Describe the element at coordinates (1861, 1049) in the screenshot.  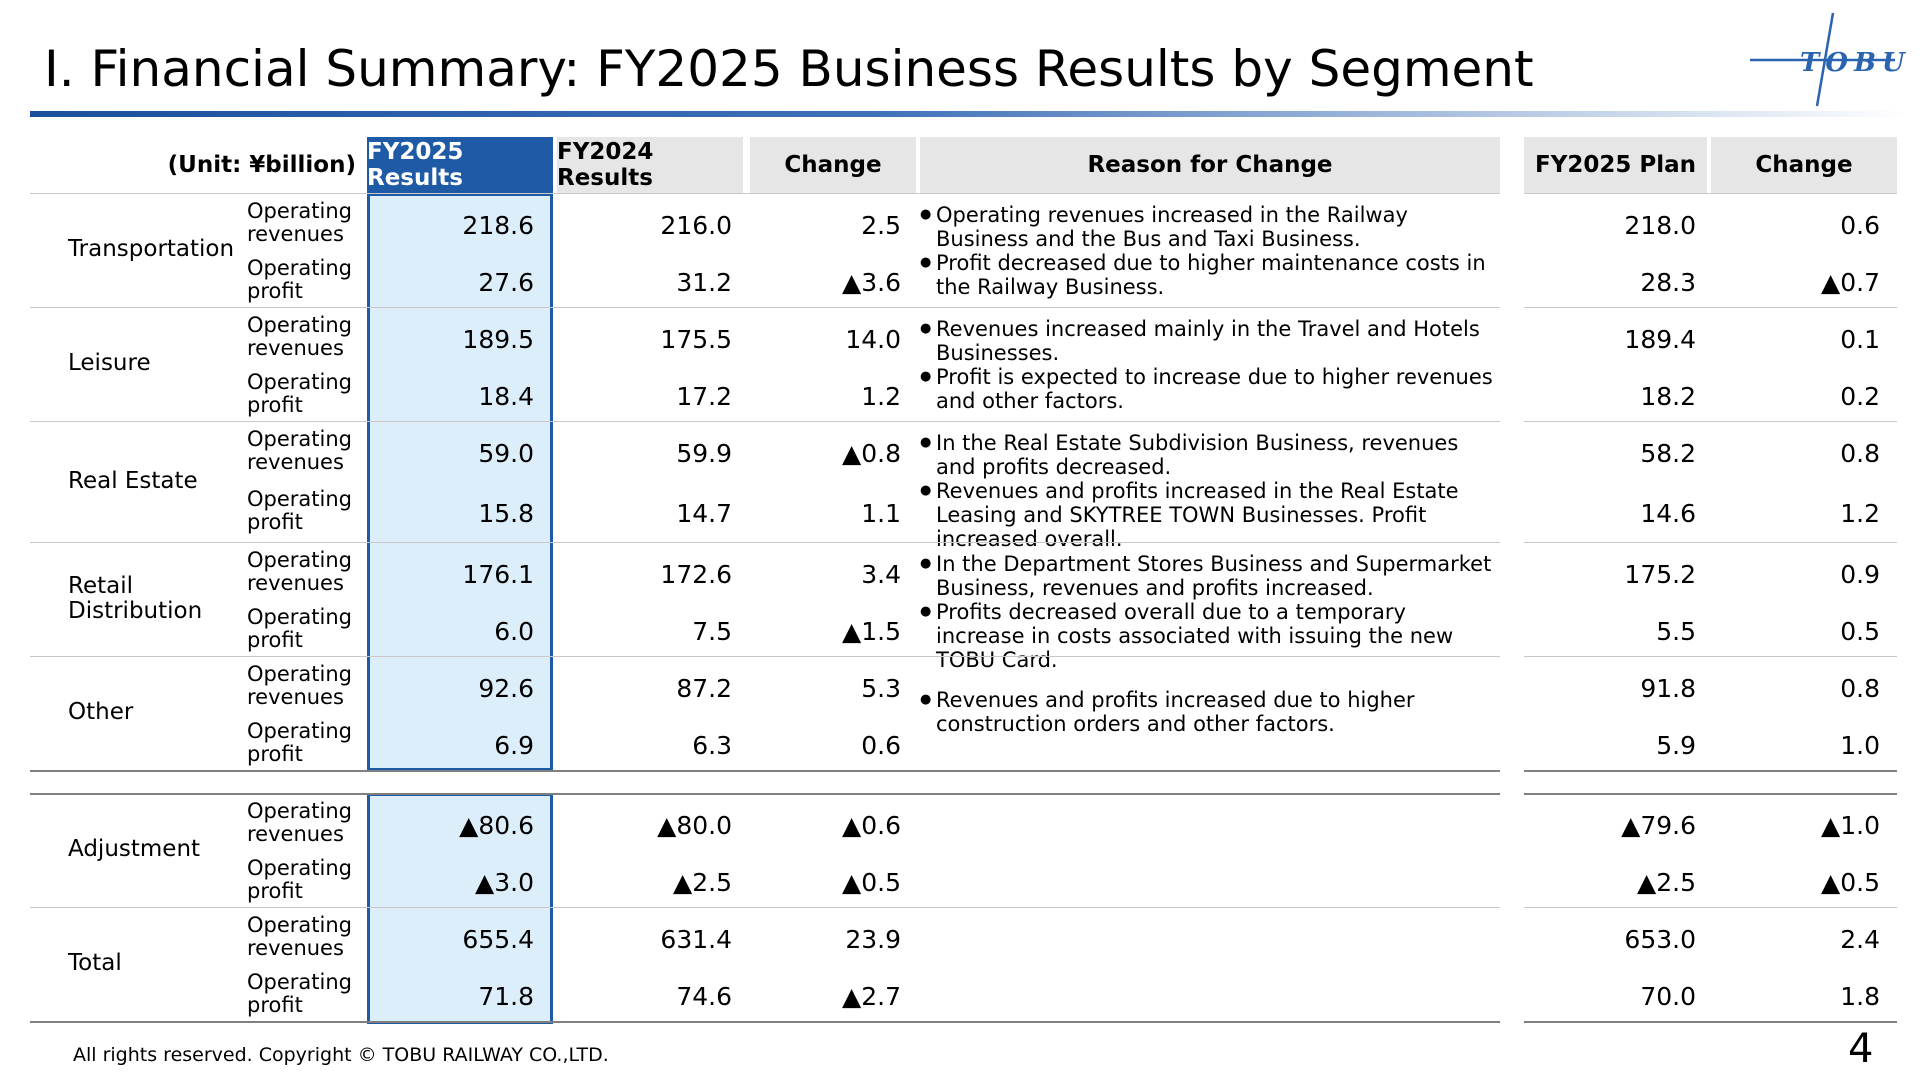
I see `page-number: 4` at that location.